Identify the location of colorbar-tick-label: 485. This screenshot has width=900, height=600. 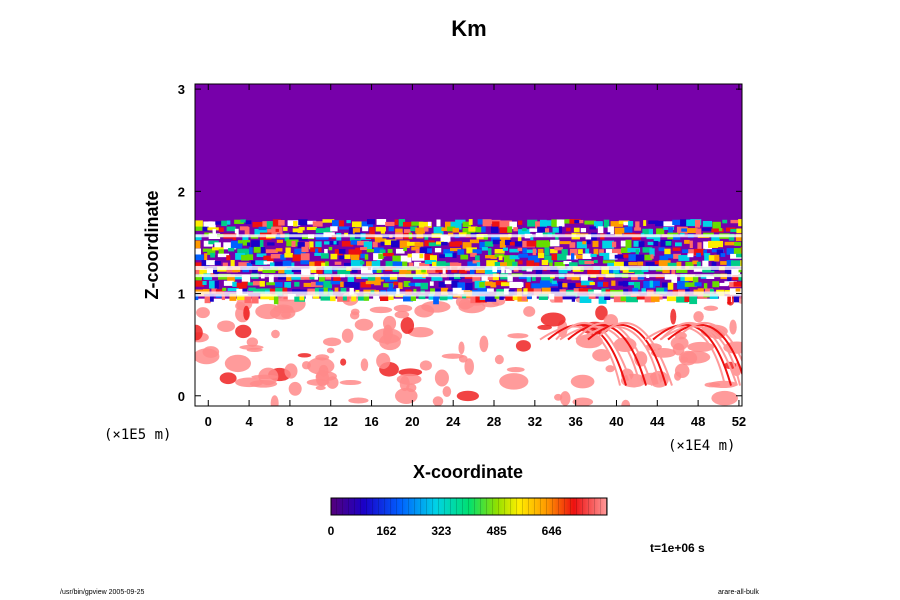
(497, 531).